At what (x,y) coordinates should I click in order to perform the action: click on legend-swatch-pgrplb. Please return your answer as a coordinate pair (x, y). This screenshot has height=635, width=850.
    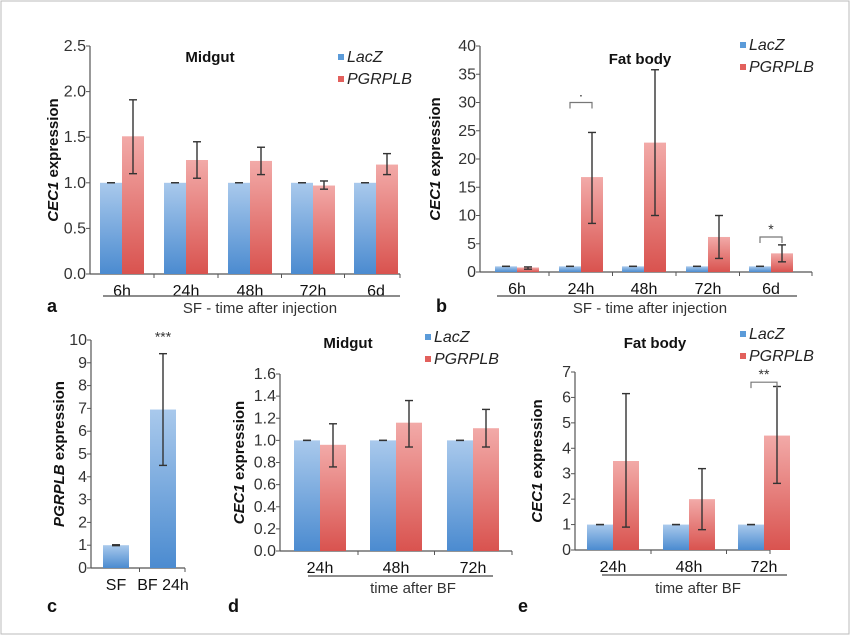
    Looking at the image, I should click on (743, 67).